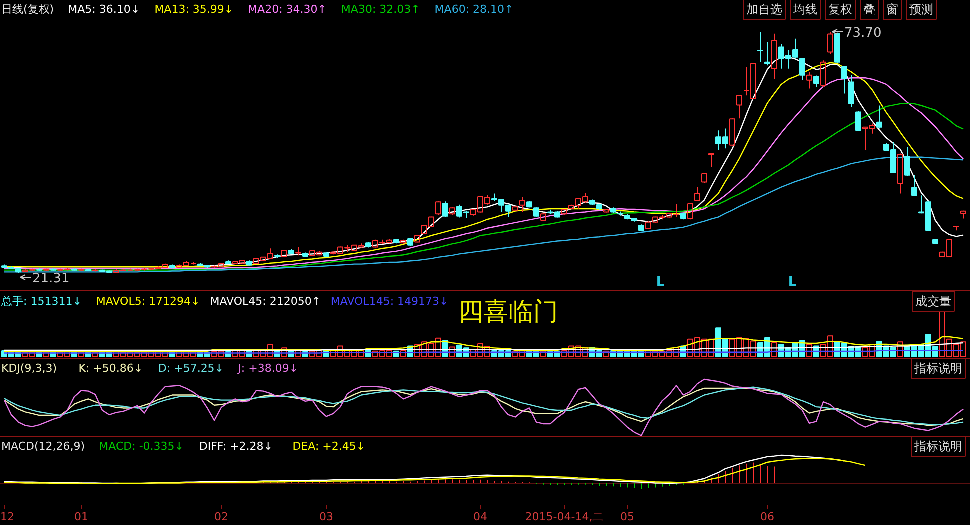  What do you see at coordinates (327, 517) in the screenshot?
I see `x-tick-label: 03` at bounding box center [327, 517].